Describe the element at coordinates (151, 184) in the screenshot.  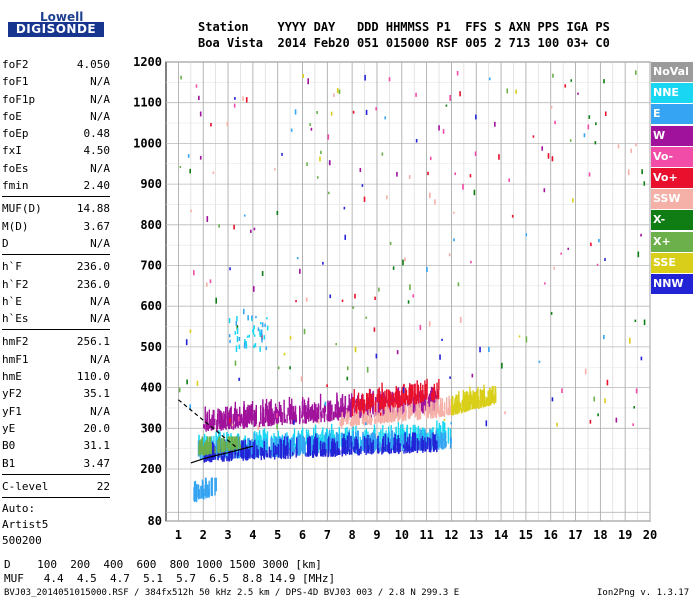
I see `y-tick-label: 900` at that location.